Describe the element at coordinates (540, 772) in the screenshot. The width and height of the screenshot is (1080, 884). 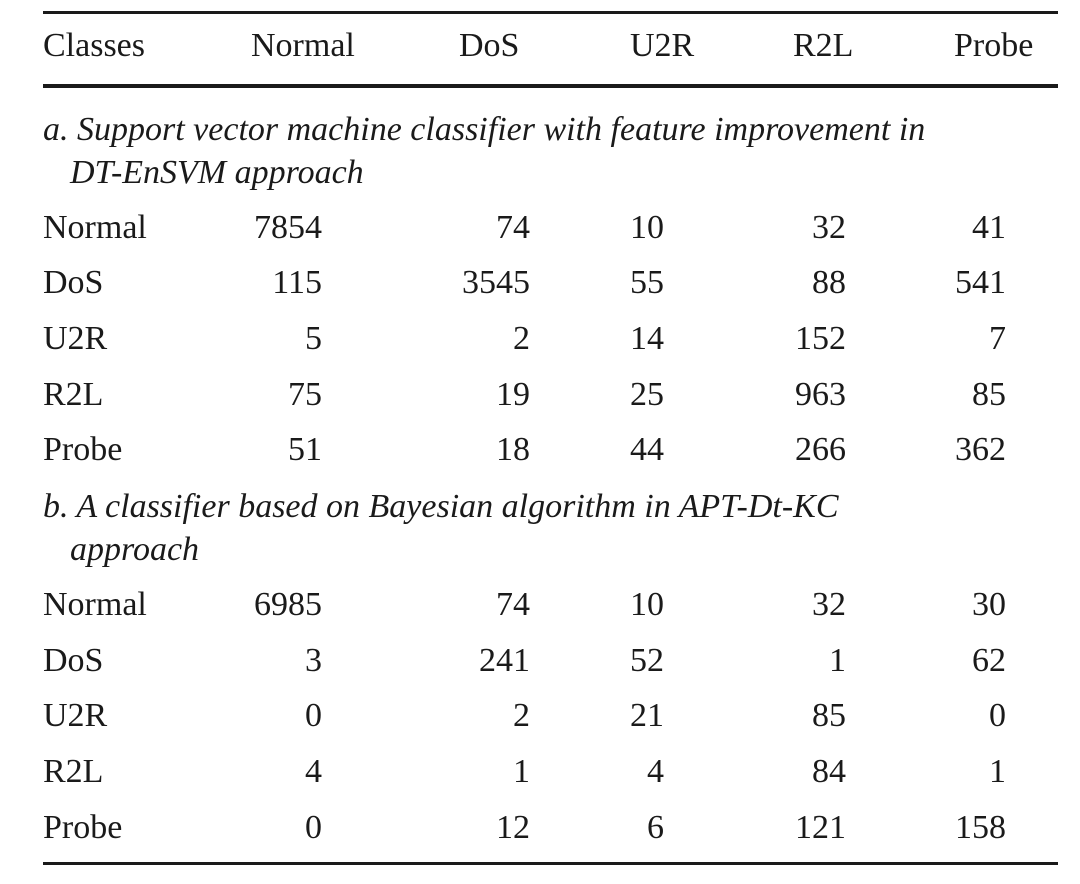
I see `table-row: R2L 4 1 4 84 1` at that location.